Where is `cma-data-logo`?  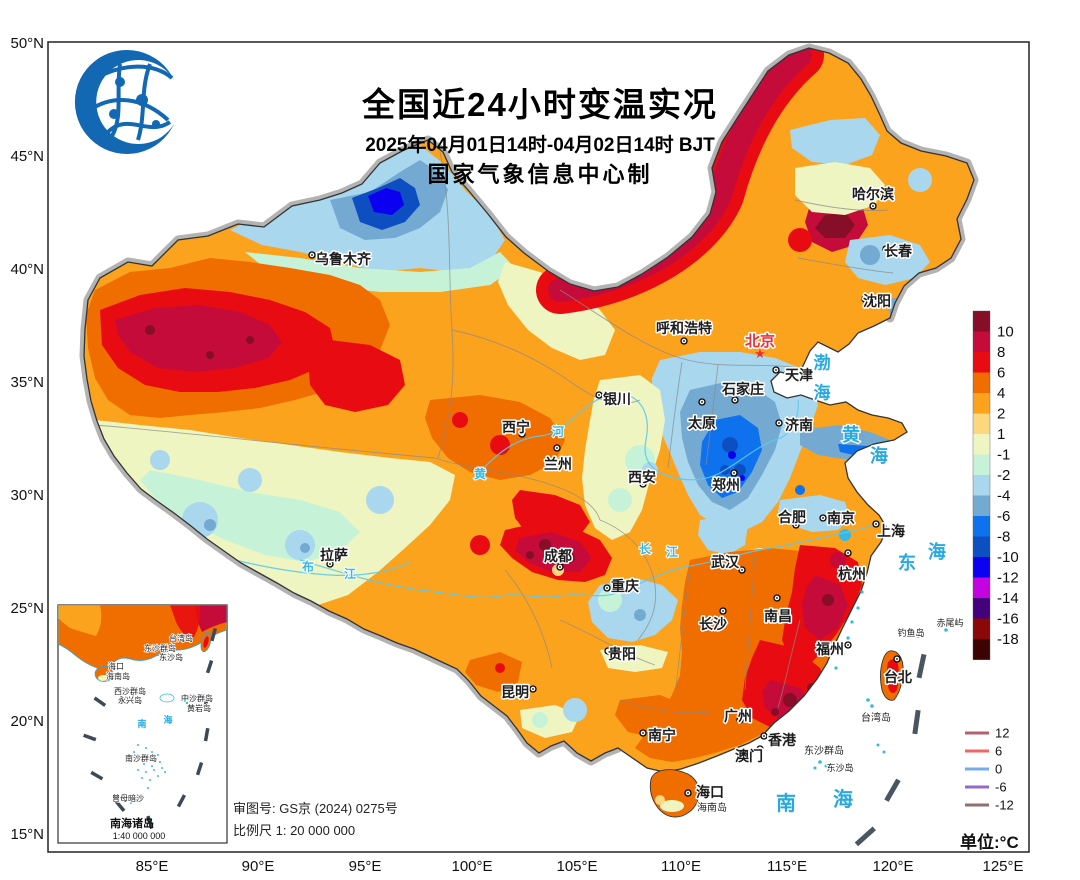
cma-data-logo is located at coordinates (124, 102).